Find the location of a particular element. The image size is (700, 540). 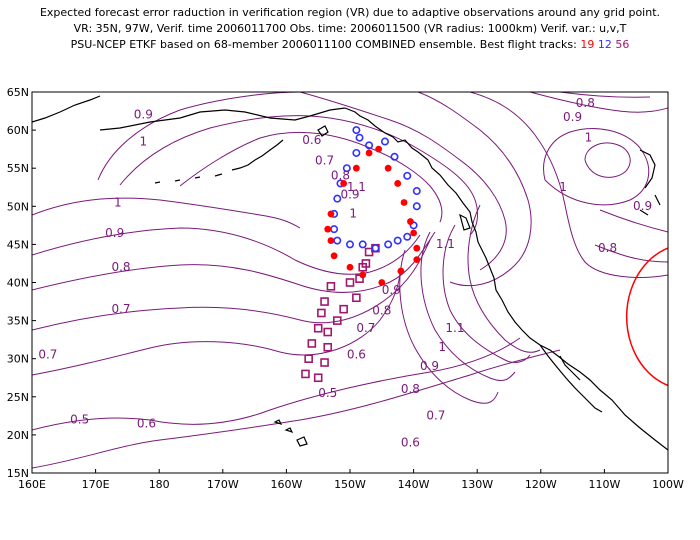

lon-tick-label: 130W is located at coordinates (477, 484).